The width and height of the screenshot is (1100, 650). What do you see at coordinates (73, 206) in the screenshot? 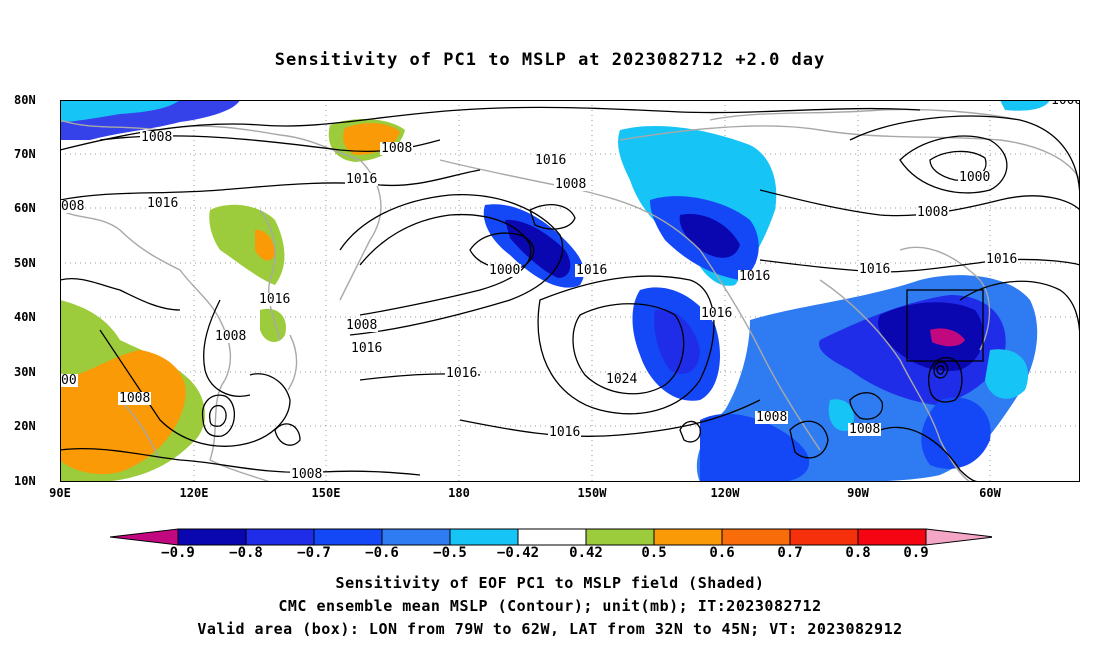
I see `contour-label: 008` at bounding box center [73, 206].